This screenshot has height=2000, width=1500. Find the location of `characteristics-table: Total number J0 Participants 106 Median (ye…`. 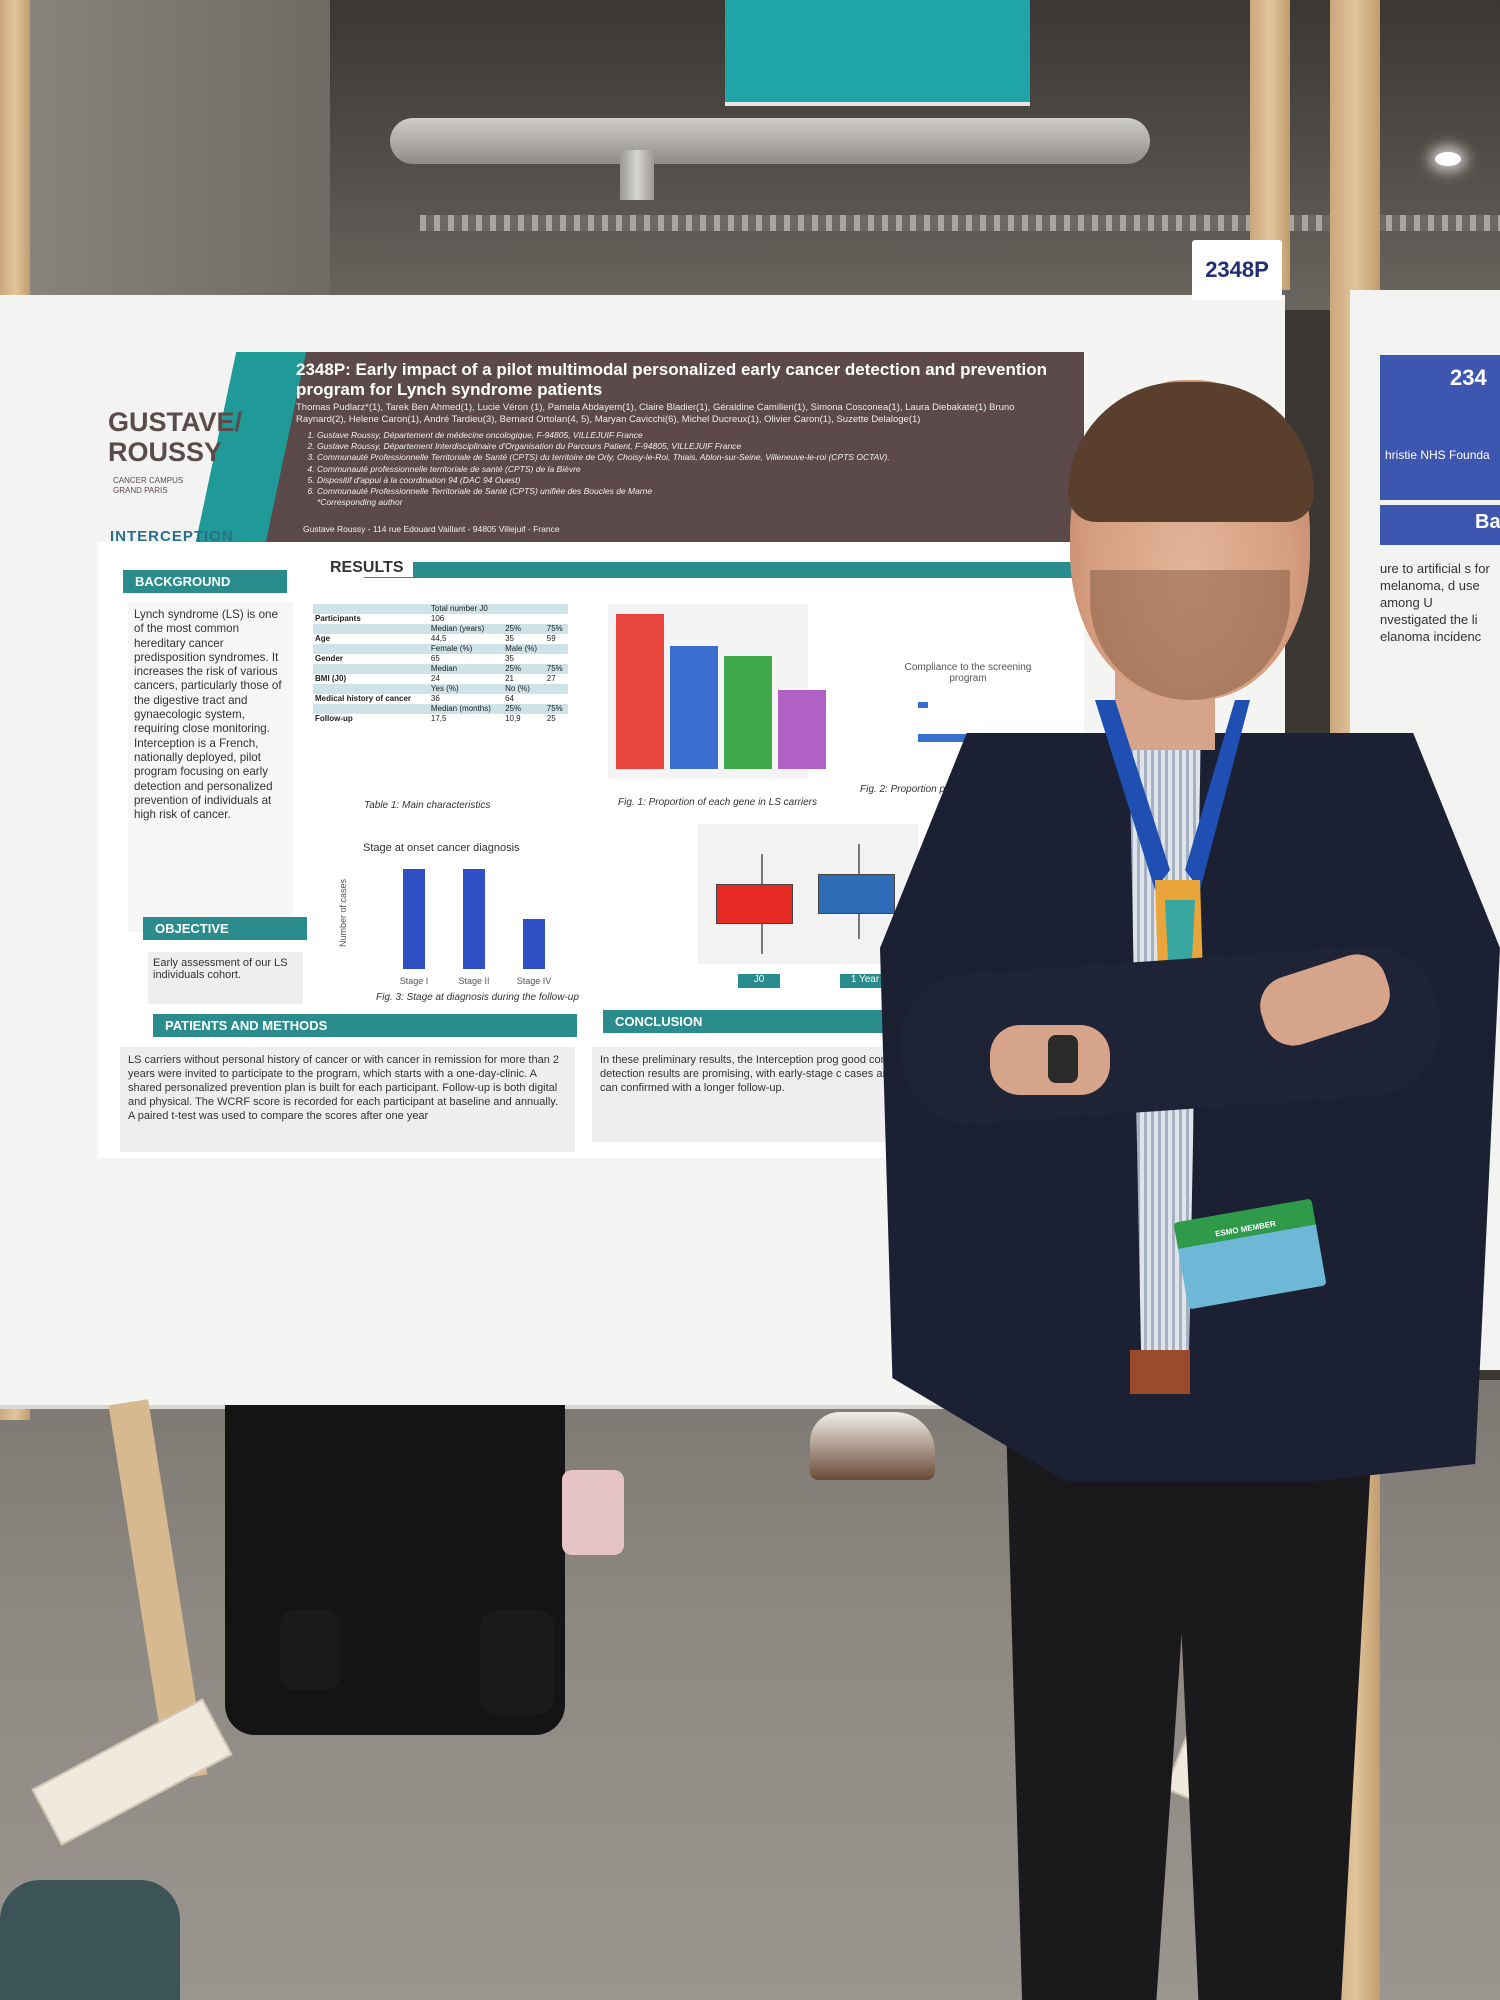

characteristics-table: Total number J0 Participants 106 Median (ye… is located at coordinates (440, 699).